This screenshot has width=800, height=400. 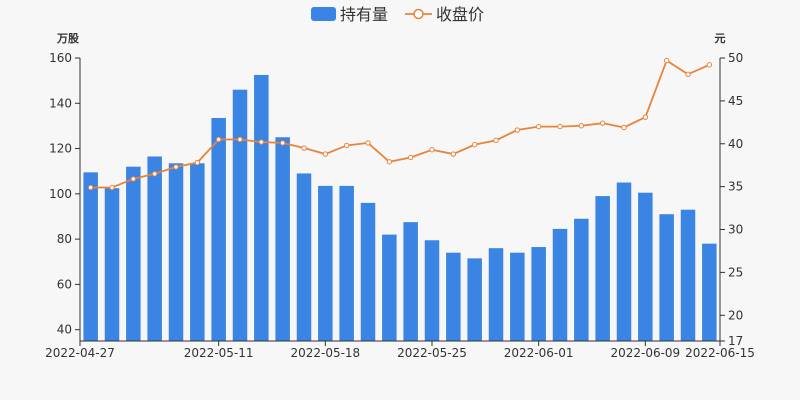 What do you see at coordinates (64, 284) in the screenshot?
I see `y-left-tick-label: 60` at bounding box center [64, 284].